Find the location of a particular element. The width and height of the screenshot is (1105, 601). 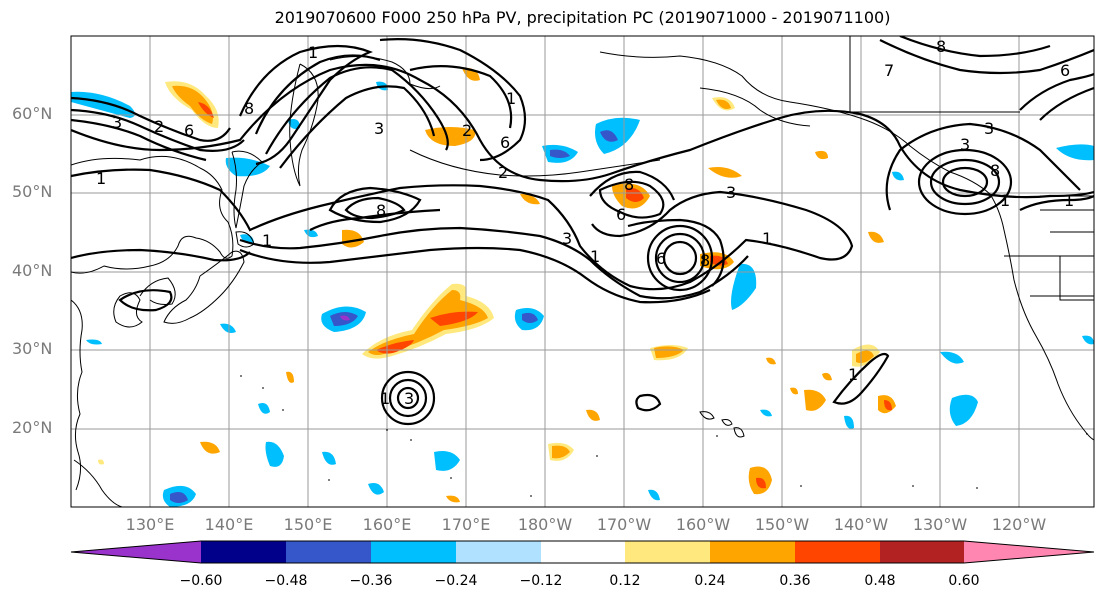

colorbar-tick: −0.12 is located at coordinates (541, 581).